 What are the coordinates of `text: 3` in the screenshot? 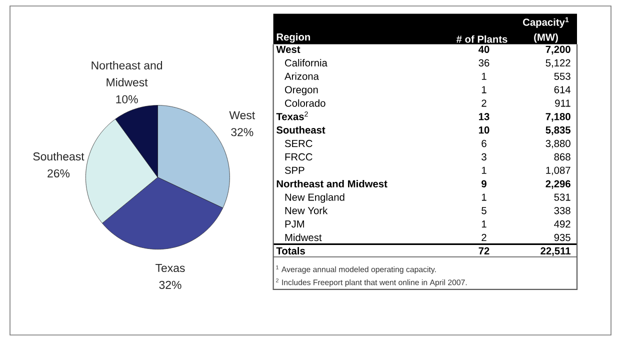 It's located at (484, 156).